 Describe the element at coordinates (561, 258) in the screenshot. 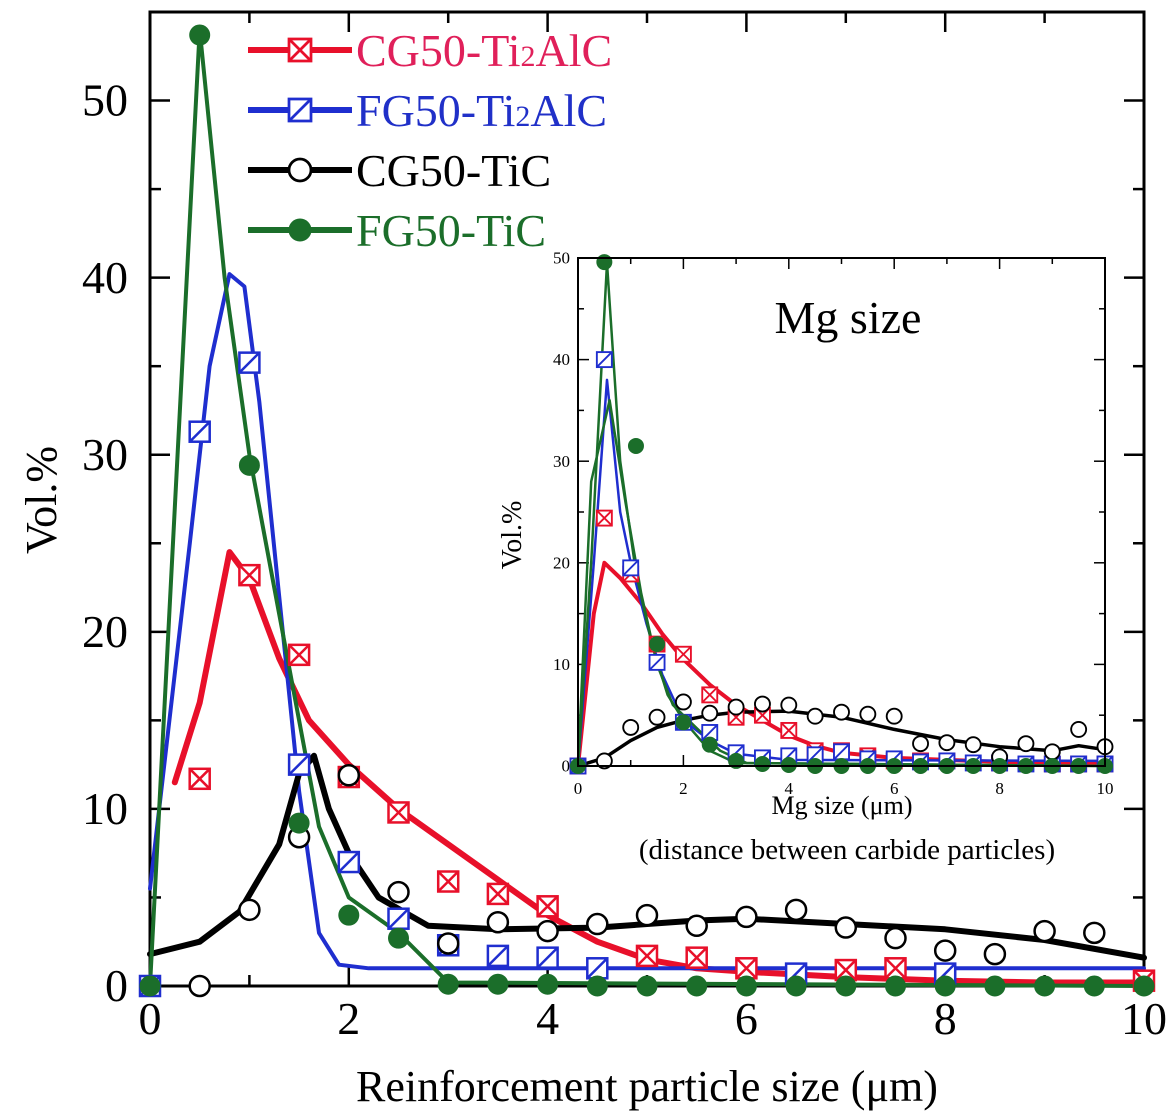

I see `y-tick-label-50: 50` at that location.